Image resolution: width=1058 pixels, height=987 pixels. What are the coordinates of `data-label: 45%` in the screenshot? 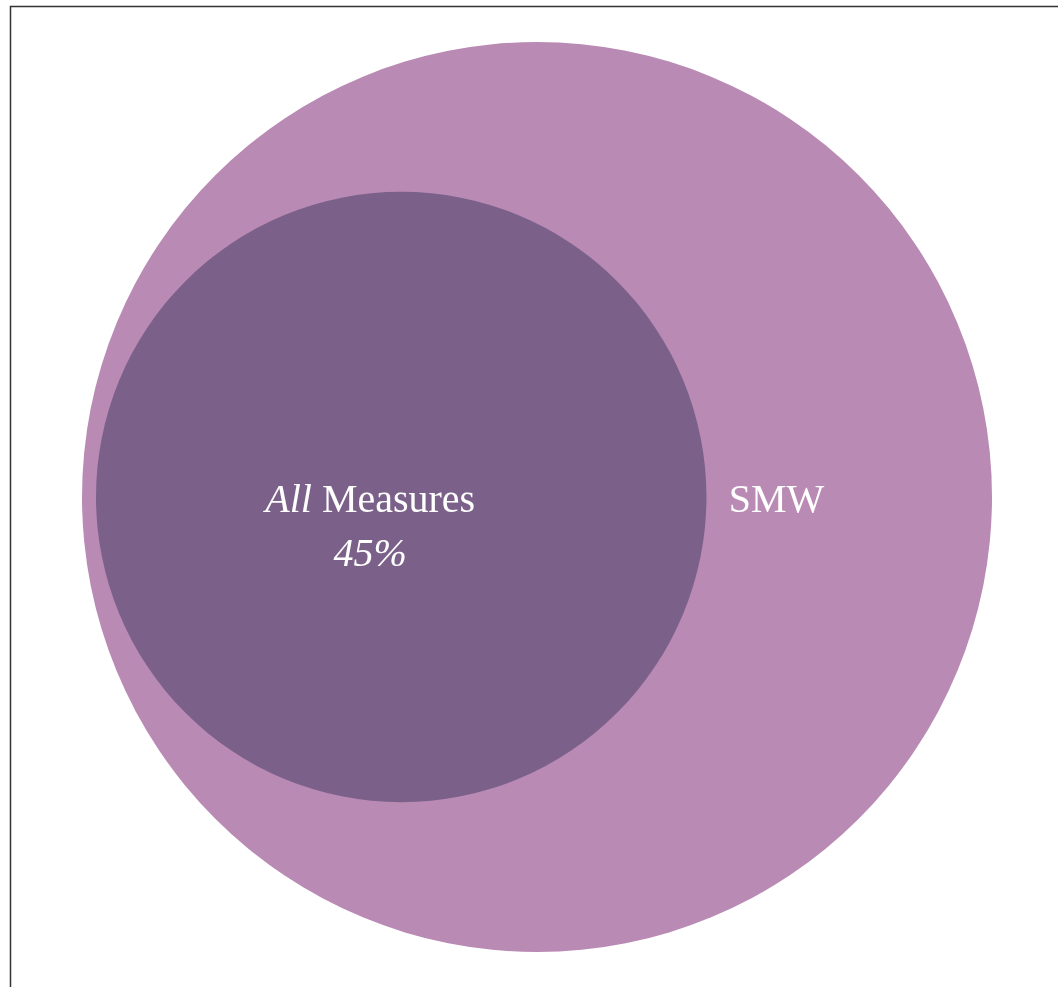 It's located at (370, 552).